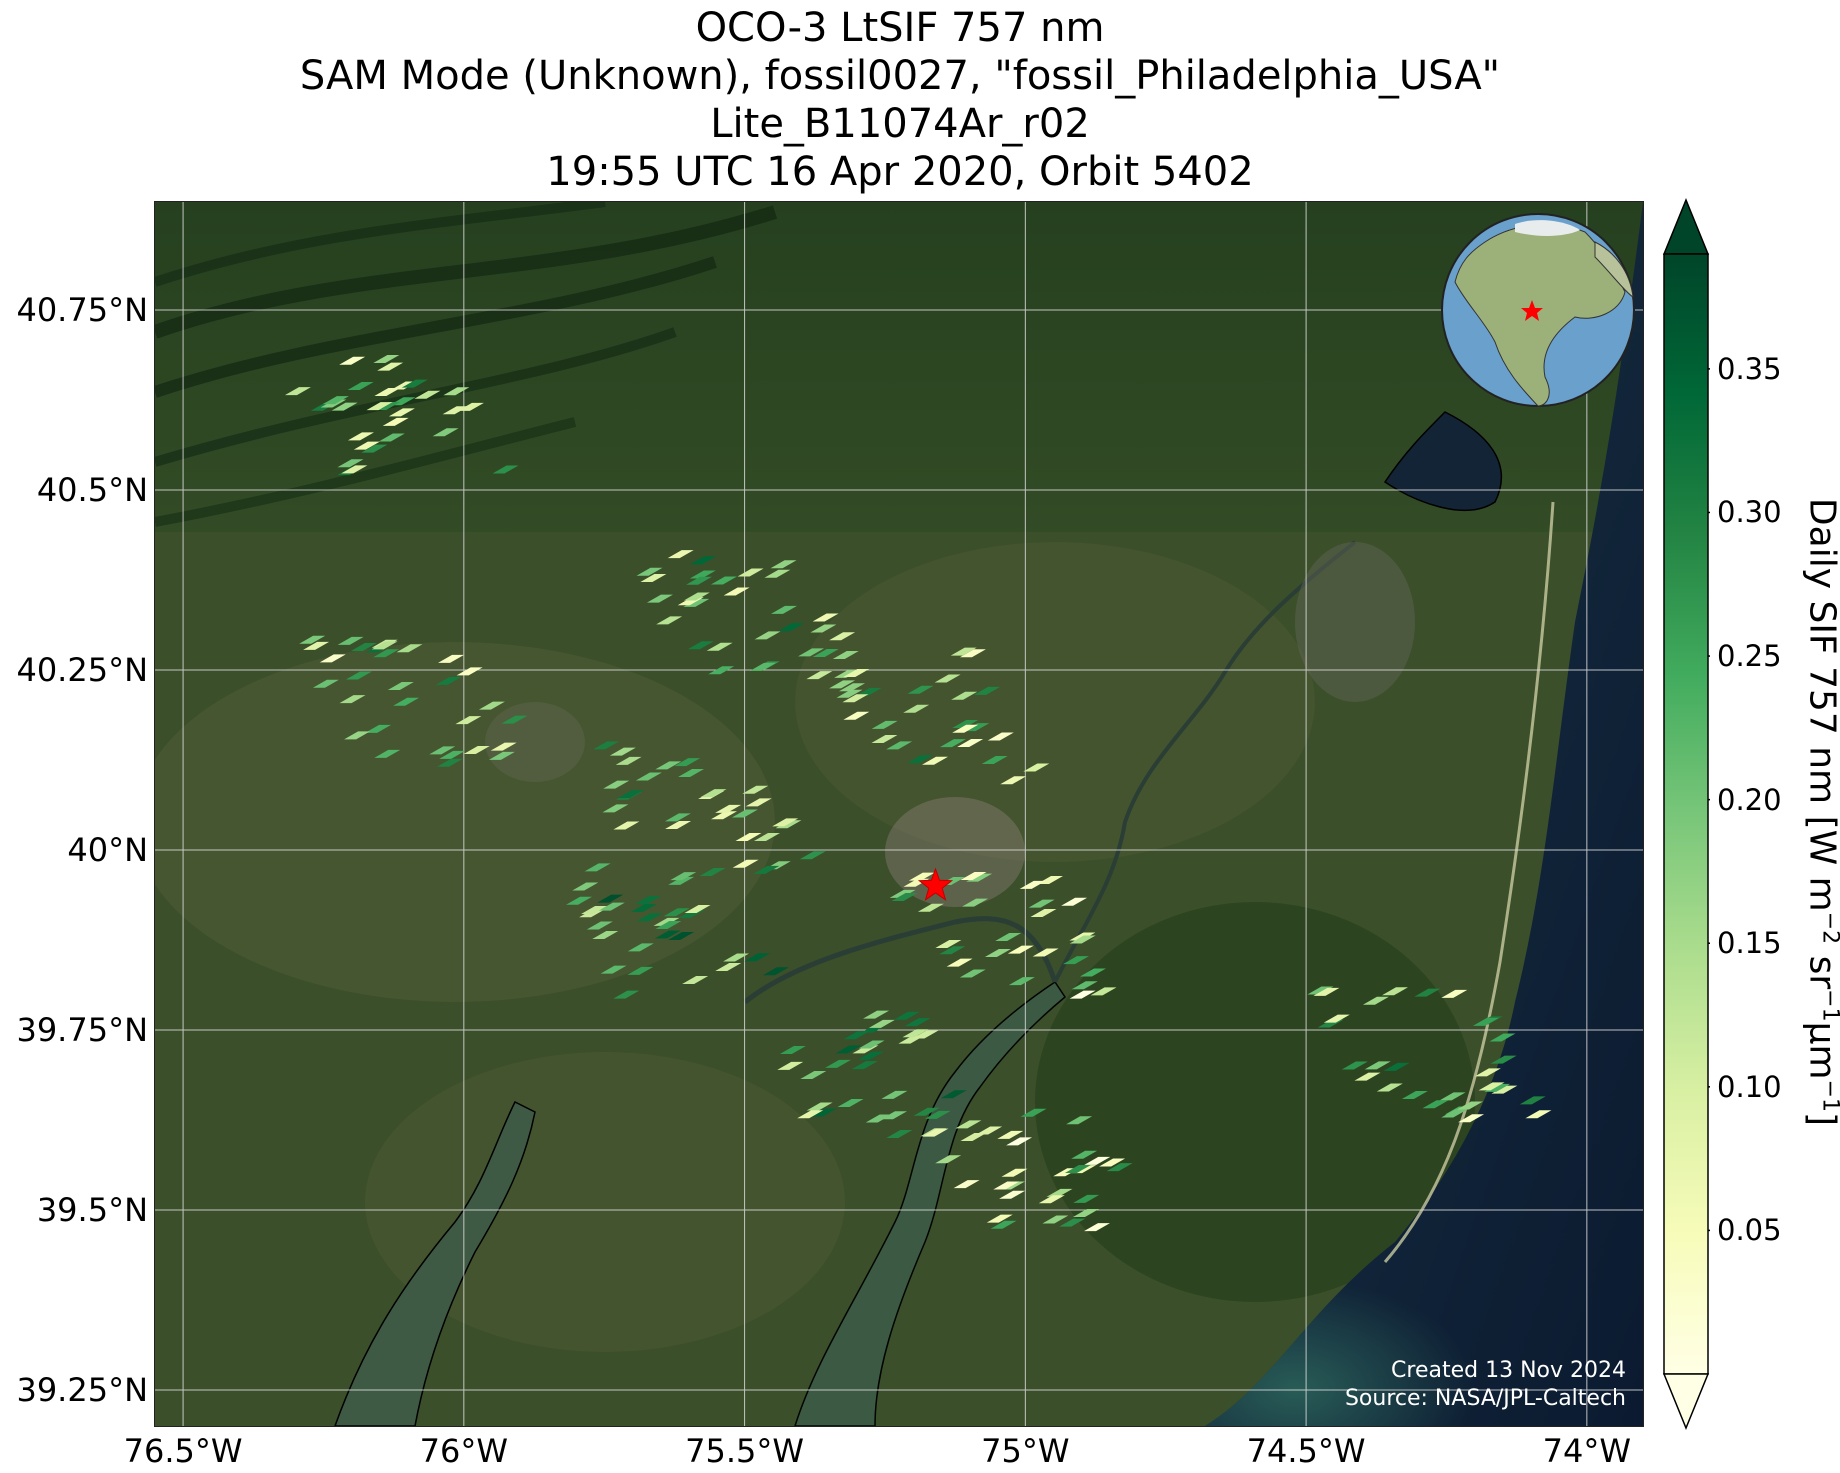  I want to click on river, so click(1205, 761).